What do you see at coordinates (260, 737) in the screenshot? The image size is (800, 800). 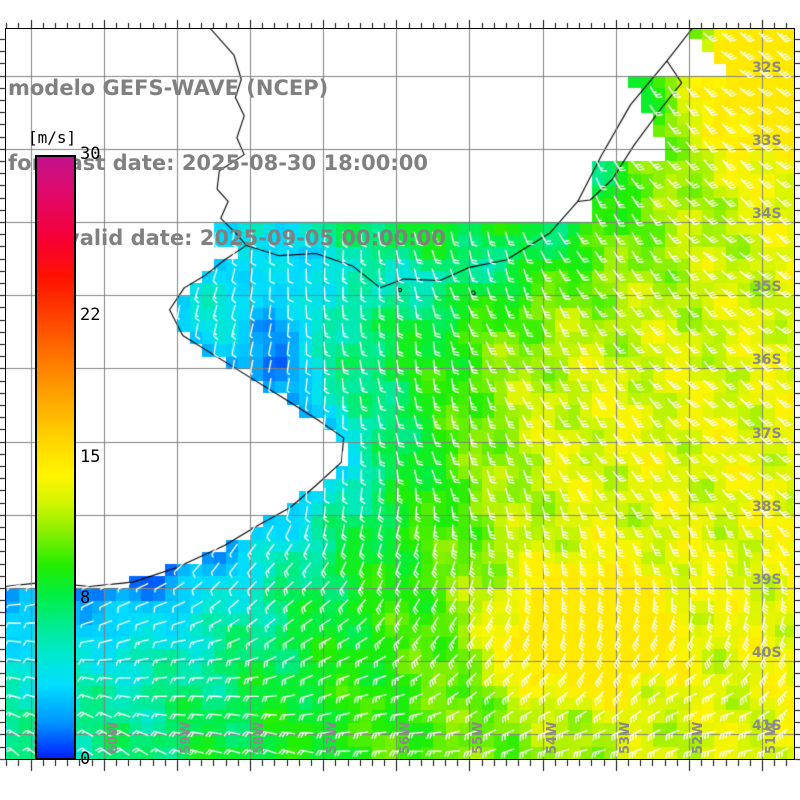 I see `x-axis-label-58W: 58W` at bounding box center [260, 737].